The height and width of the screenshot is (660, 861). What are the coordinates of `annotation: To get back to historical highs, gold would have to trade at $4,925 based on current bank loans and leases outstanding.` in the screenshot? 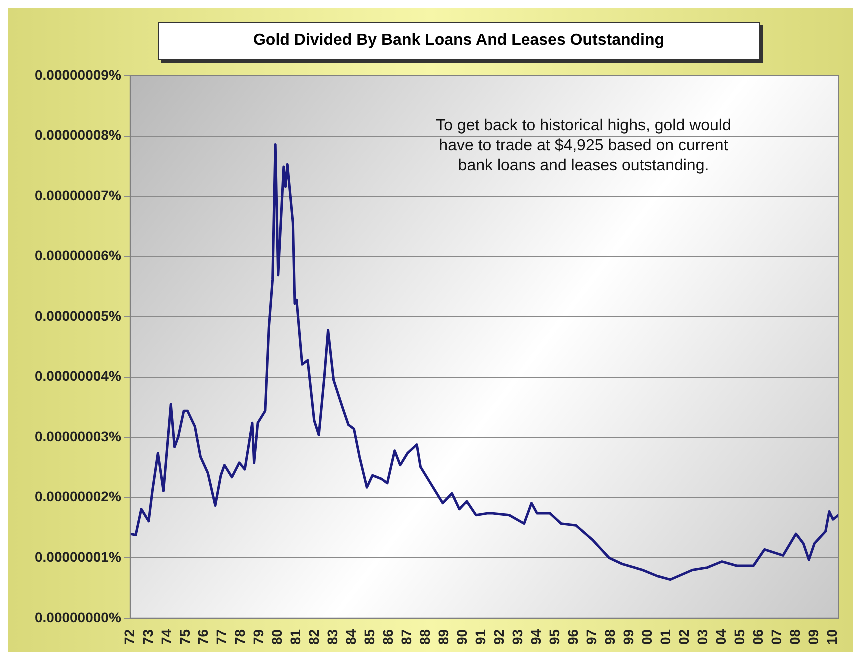 It's located at (584, 145).